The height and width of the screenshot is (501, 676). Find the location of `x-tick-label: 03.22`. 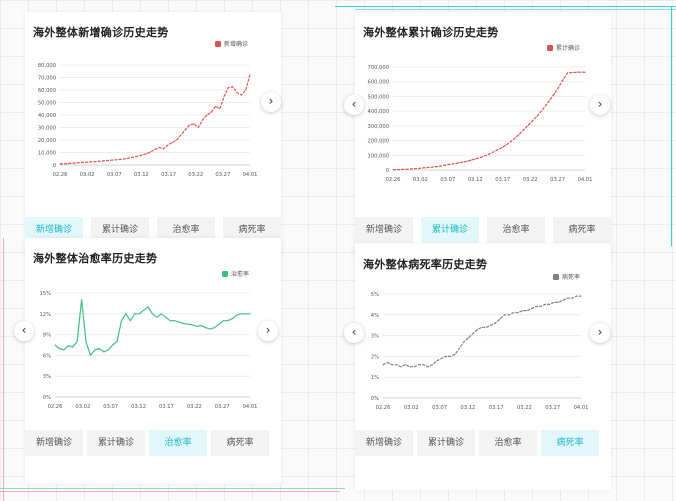

x-tick-label: 03.22 is located at coordinates (195, 175).